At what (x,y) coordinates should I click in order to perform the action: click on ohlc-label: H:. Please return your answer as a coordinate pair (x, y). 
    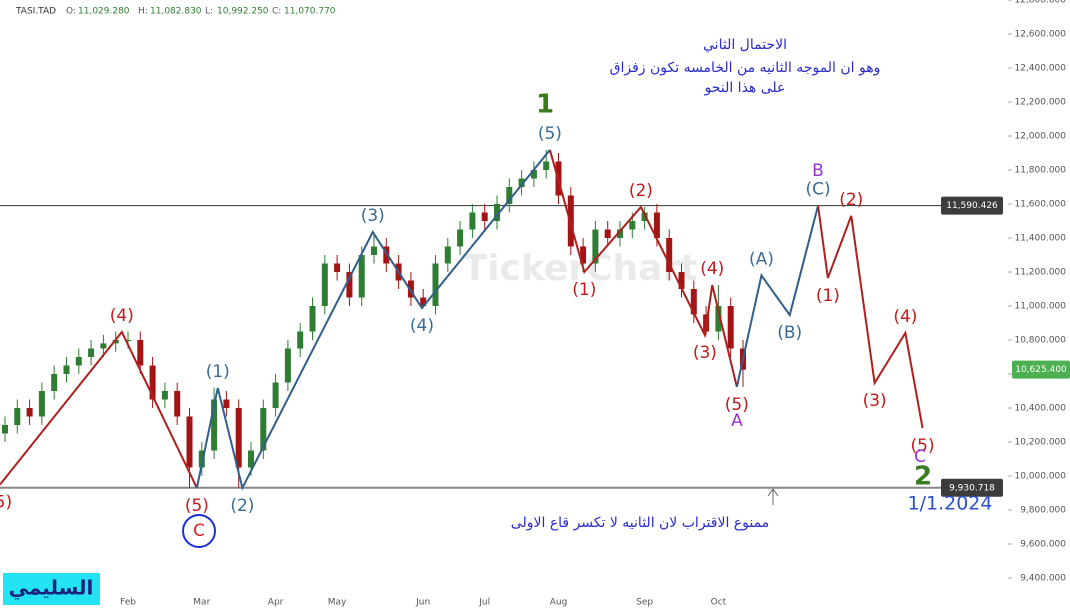
    Looking at the image, I should click on (143, 12).